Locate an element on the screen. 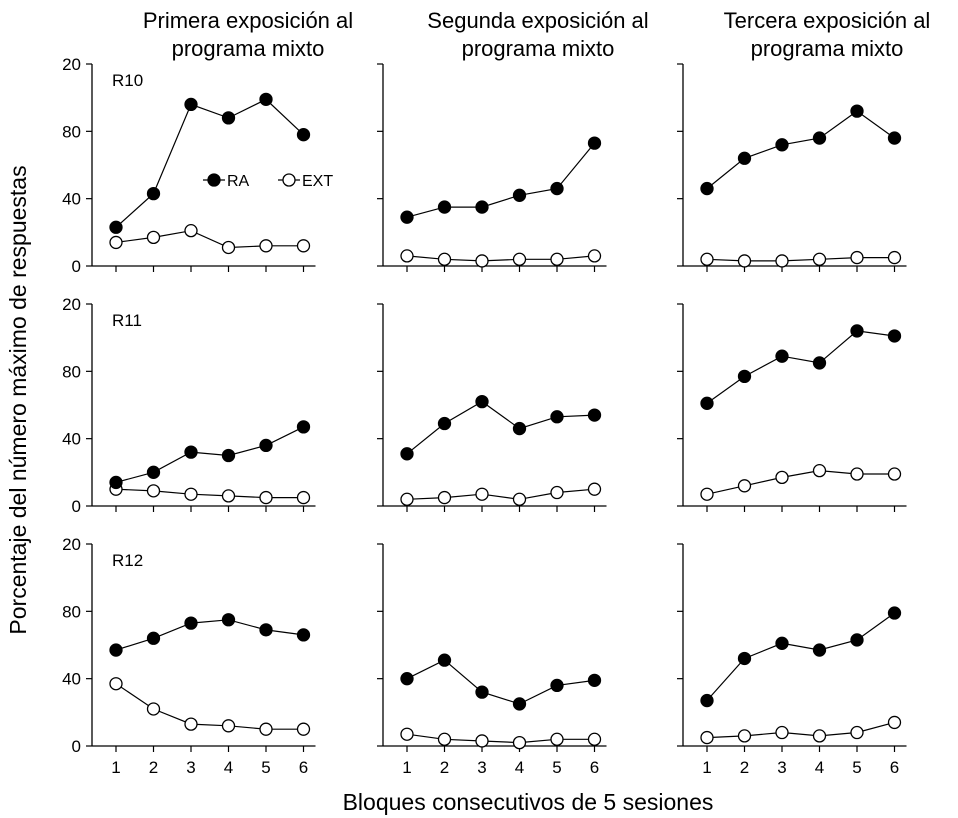 Image resolution: width=958 pixels, height=818 pixels. panel-r2-c2 is located at coordinates (492, 407).